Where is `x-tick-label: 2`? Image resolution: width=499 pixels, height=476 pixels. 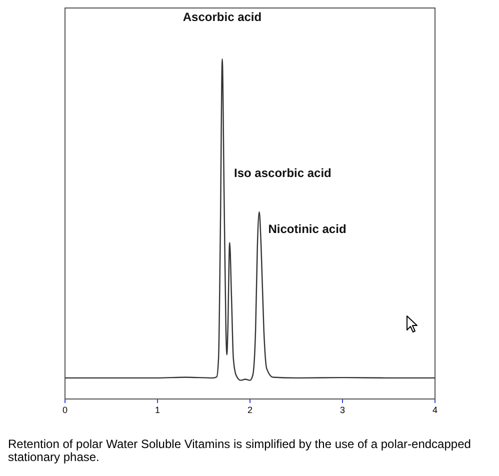 x-tick-label: 2 is located at coordinates (250, 410).